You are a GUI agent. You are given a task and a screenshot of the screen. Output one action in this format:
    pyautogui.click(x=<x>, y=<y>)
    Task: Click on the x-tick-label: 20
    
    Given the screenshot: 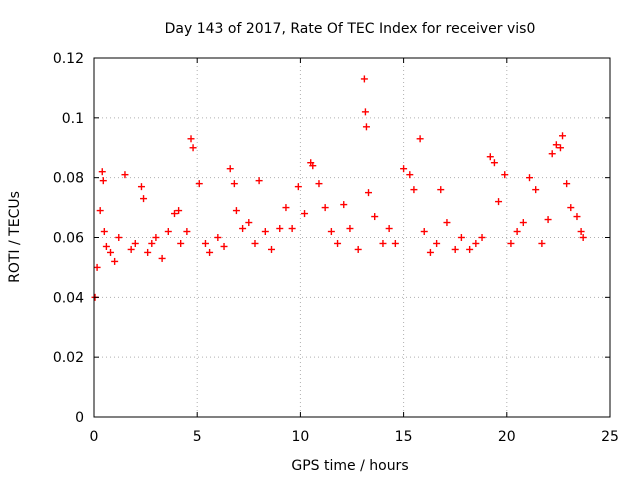 What is the action you would take?
    pyautogui.click(x=507, y=437)
    